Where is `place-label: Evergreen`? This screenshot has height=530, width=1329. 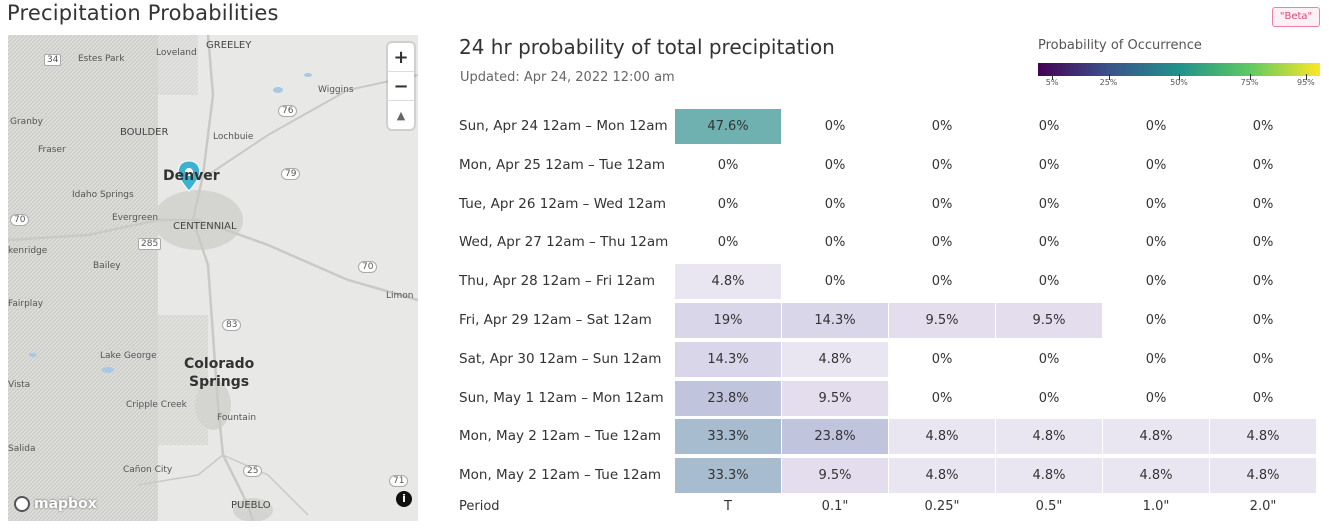
place-label: Evergreen is located at coordinates (135, 218).